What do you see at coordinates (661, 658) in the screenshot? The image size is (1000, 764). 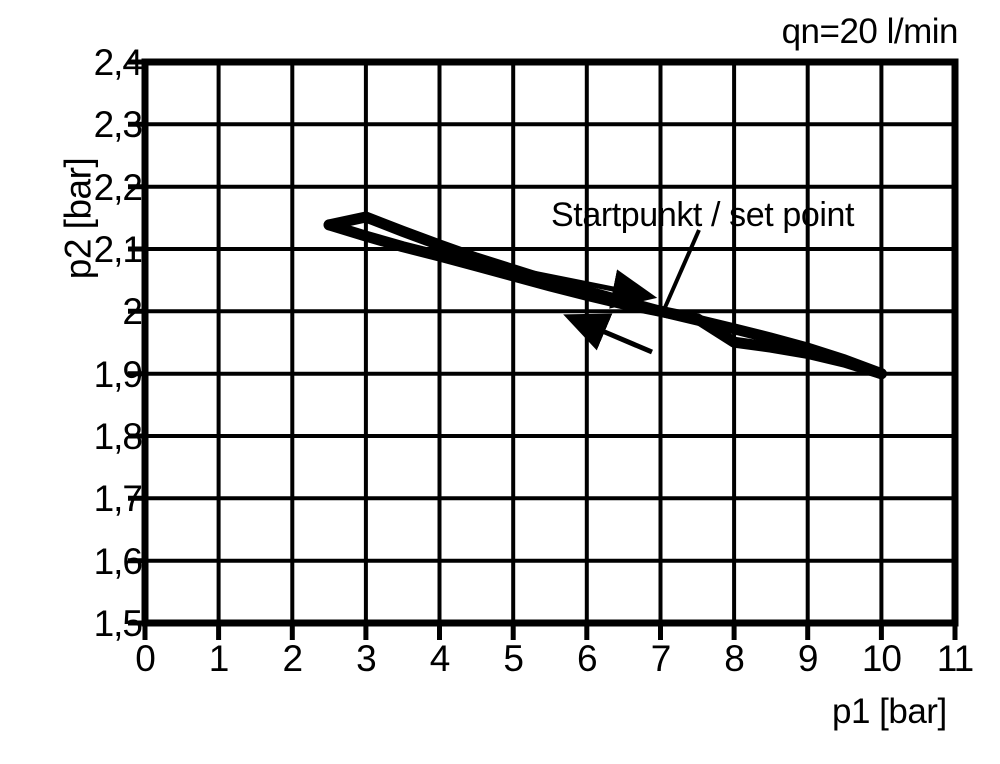 I see `x-tick-label: 7` at bounding box center [661, 658].